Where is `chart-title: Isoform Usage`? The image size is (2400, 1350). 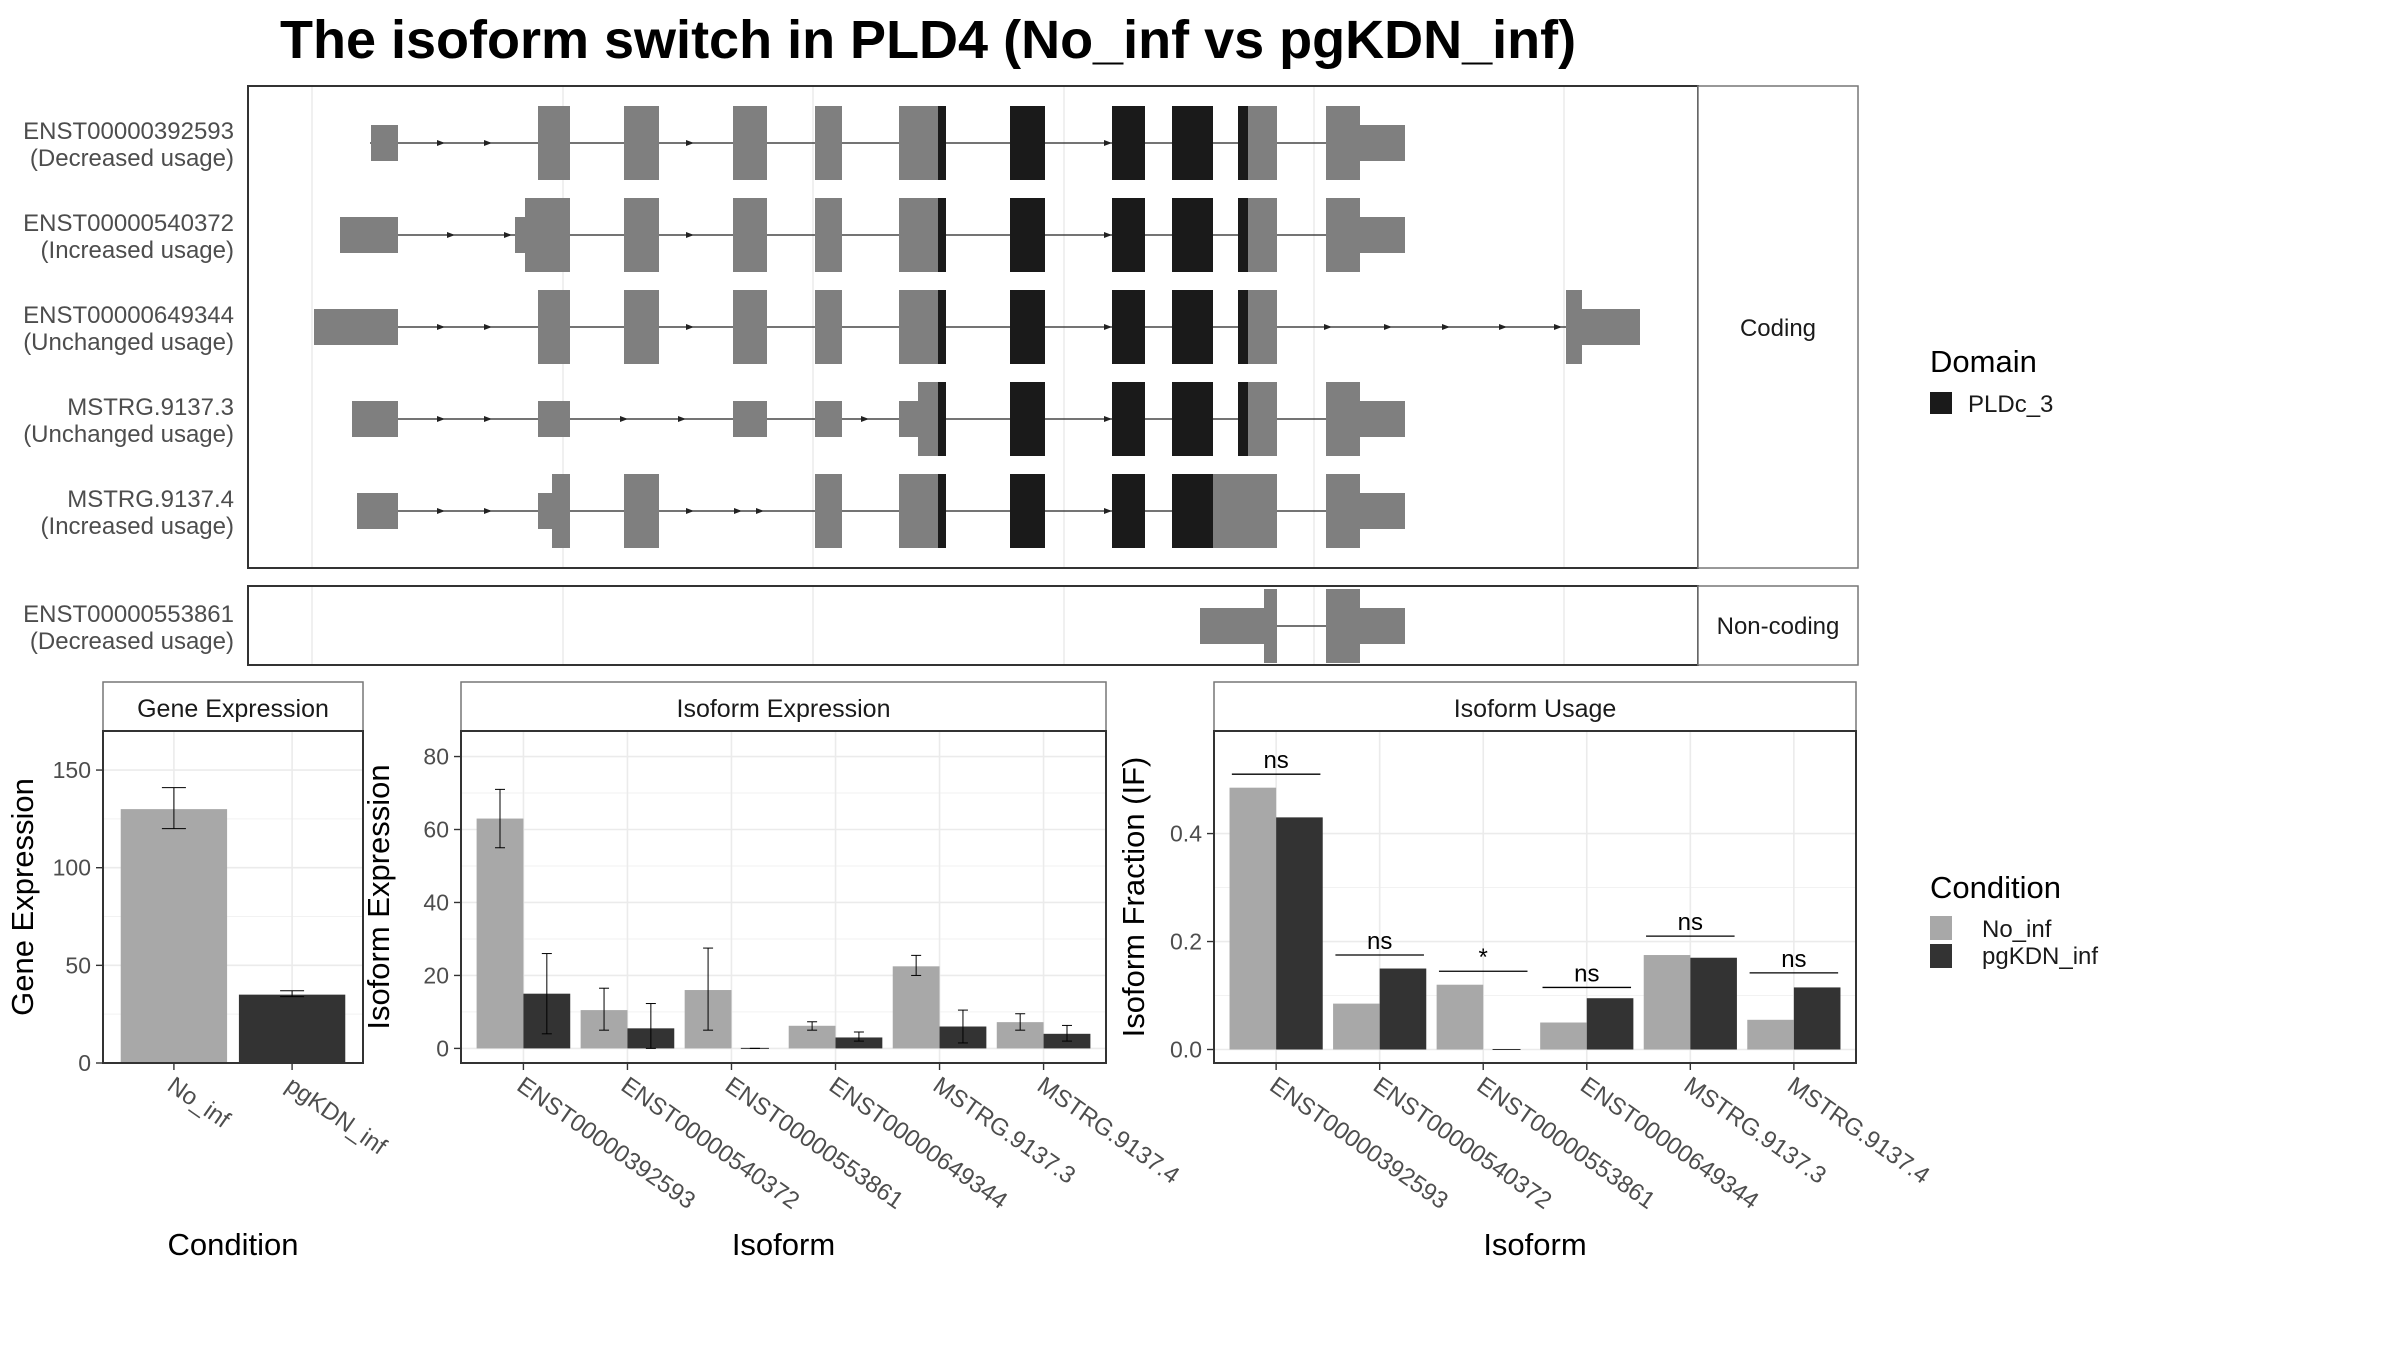
chart-title: Isoform Usage is located at coordinates (1535, 709).